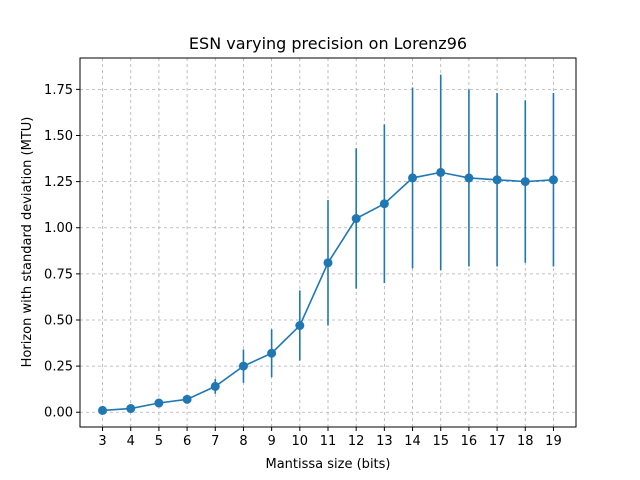 Image resolution: width=640 pixels, height=480 pixels. Describe the element at coordinates (243, 441) in the screenshot. I see `x-tick-label: 8` at that location.